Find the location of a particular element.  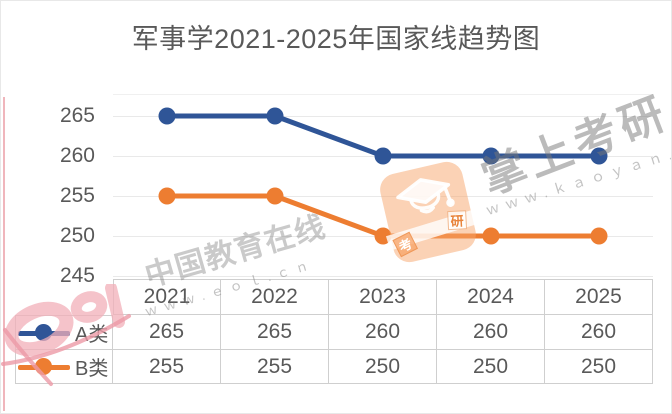

eol-logo-icon is located at coordinates (66, 335).